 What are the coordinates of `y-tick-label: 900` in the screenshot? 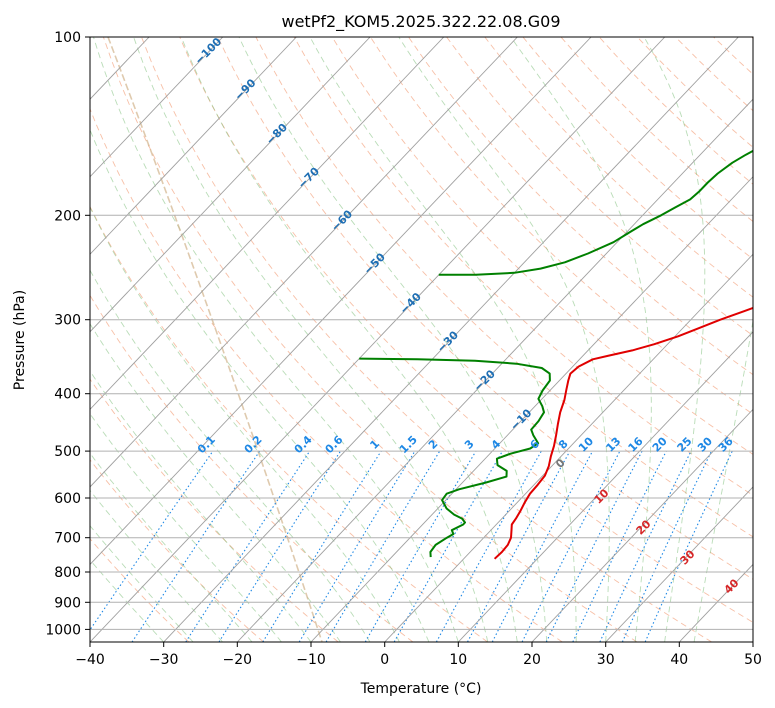 It's located at (67, 603).